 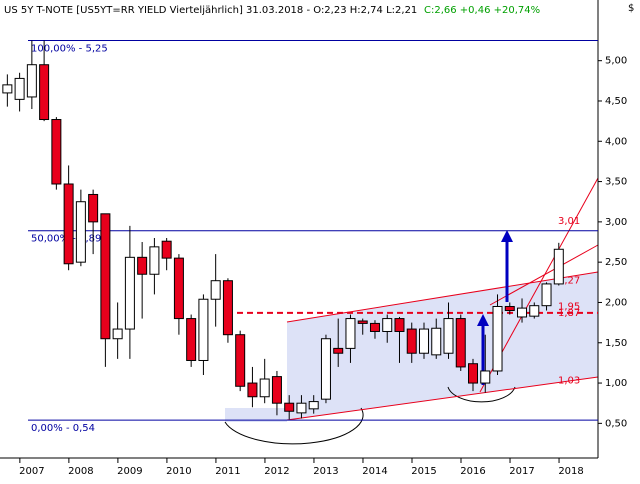 What do you see at coordinates (631, 8) in the screenshot?
I see `currency: $` at bounding box center [631, 8].